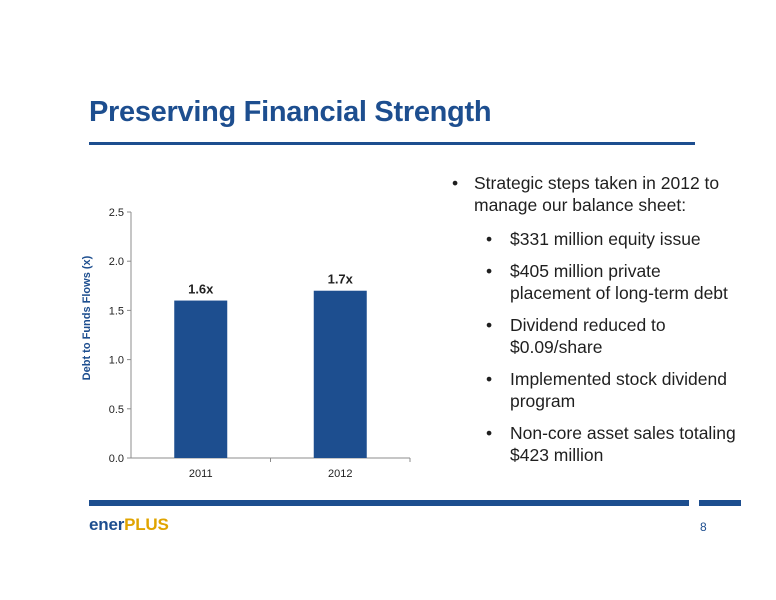 The width and height of the screenshot is (776, 600). What do you see at coordinates (340, 474) in the screenshot?
I see `x-tick-label: 2012` at bounding box center [340, 474].